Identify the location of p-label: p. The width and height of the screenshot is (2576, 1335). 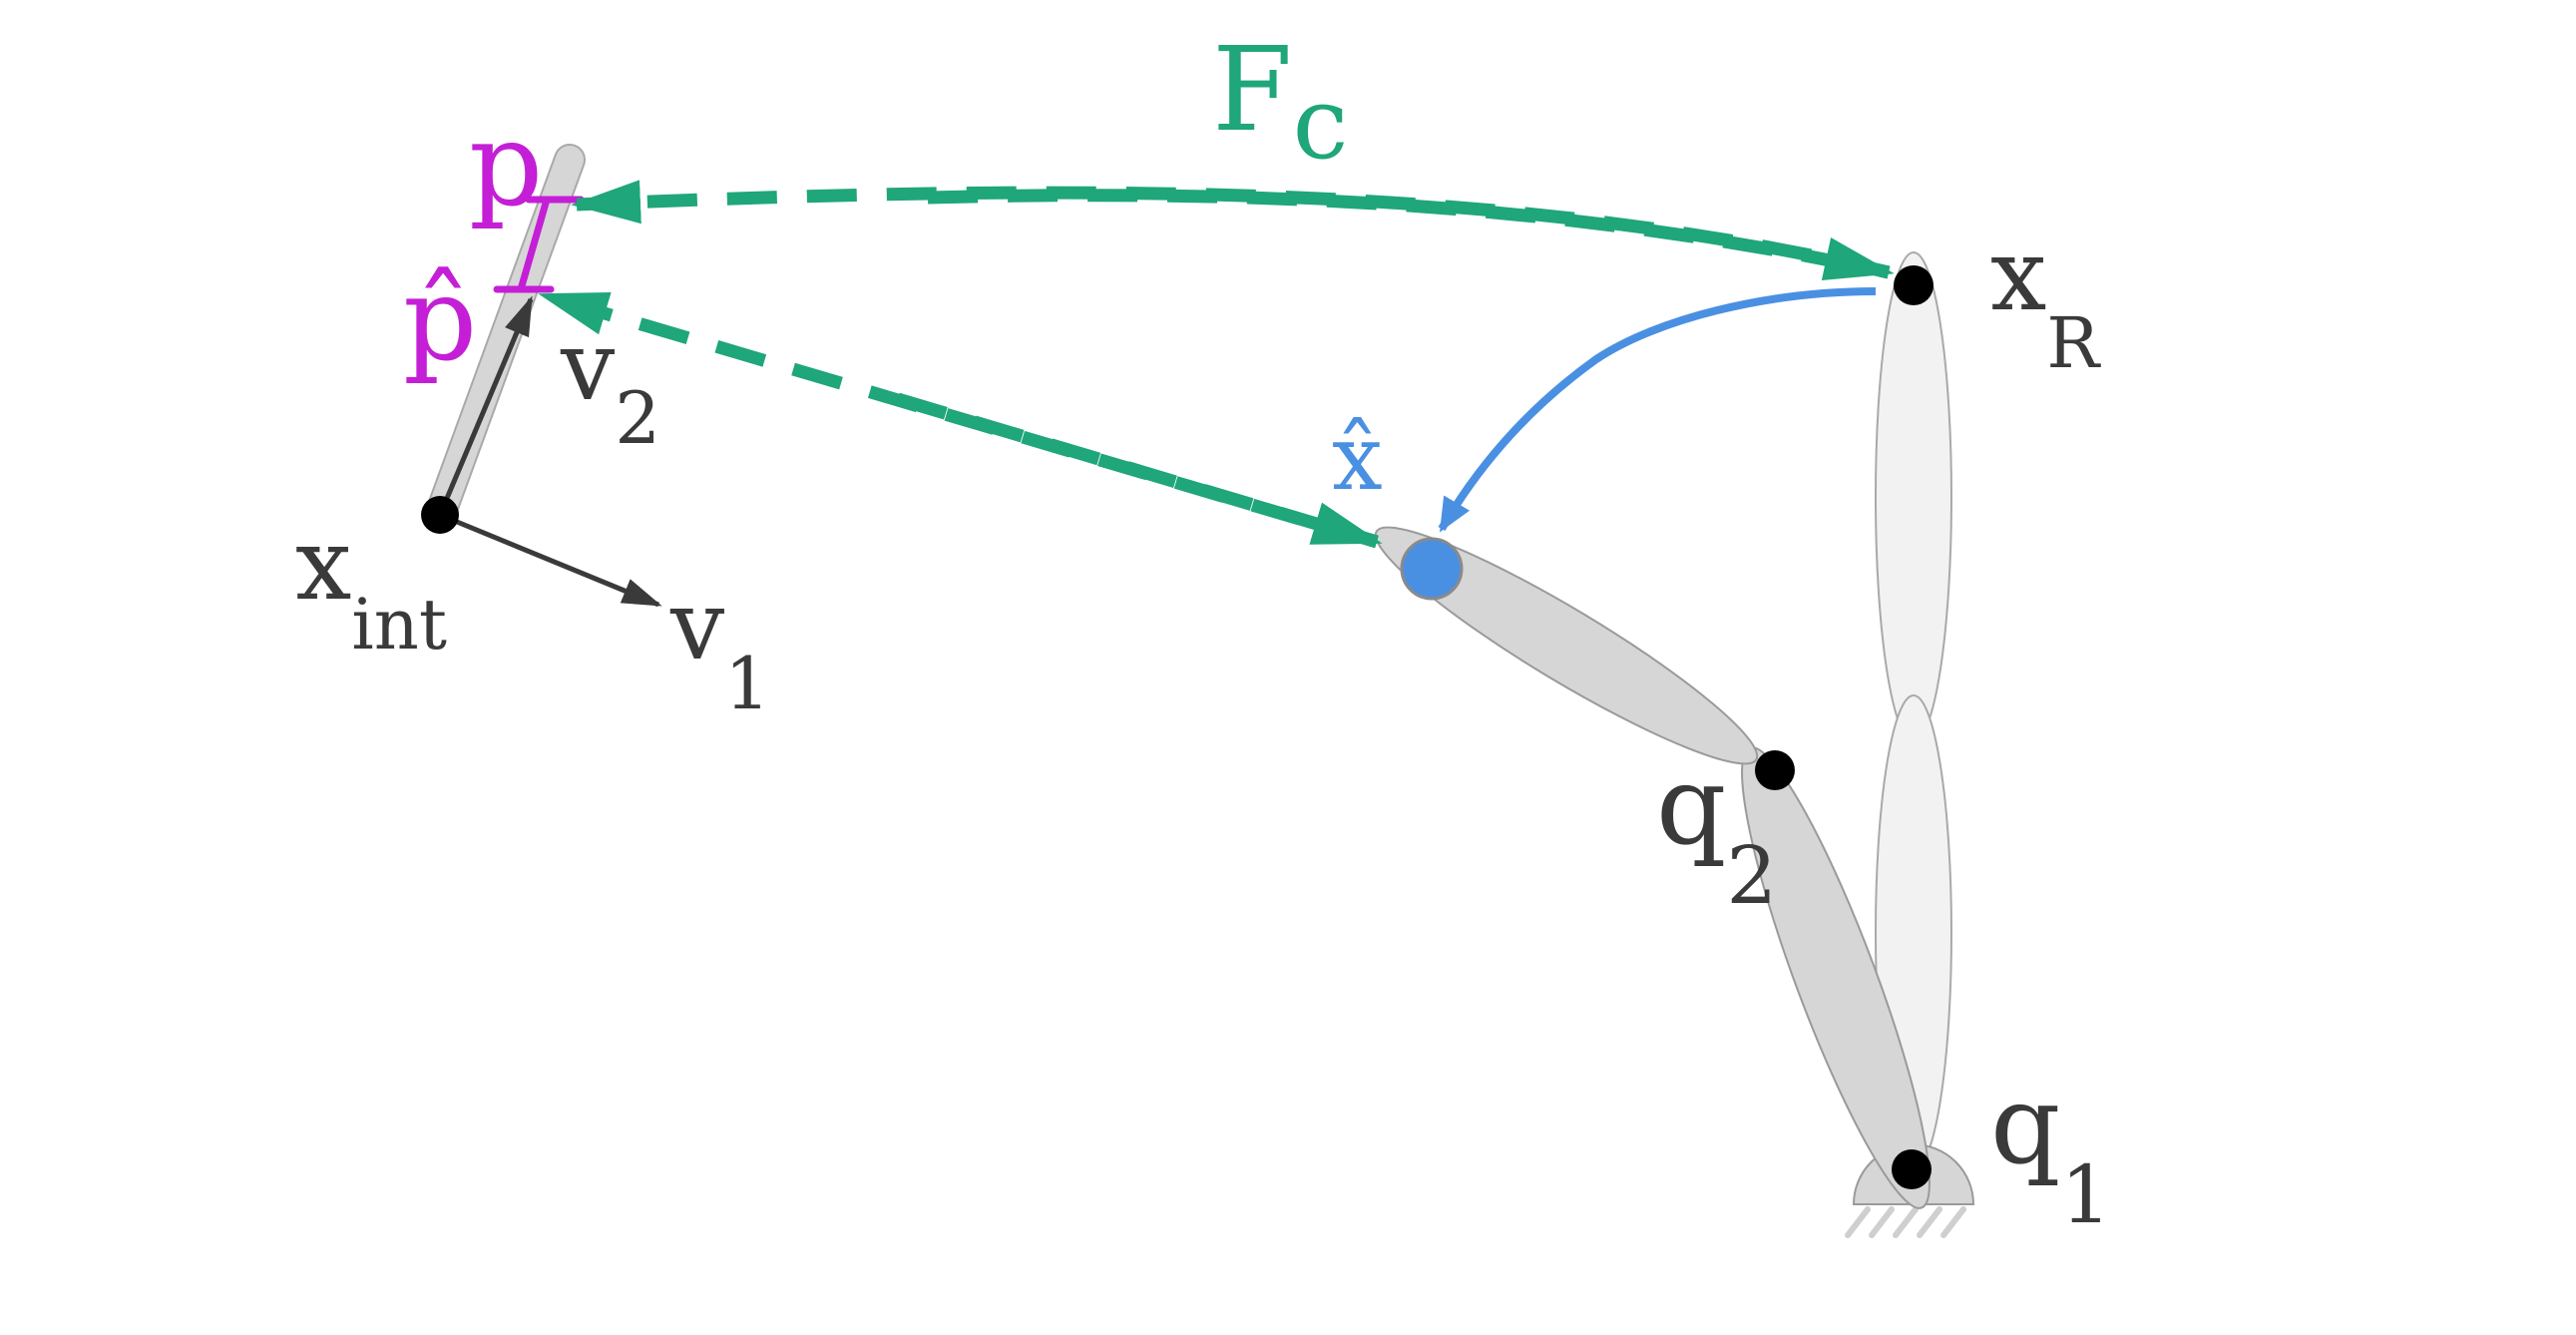
(506, 165).